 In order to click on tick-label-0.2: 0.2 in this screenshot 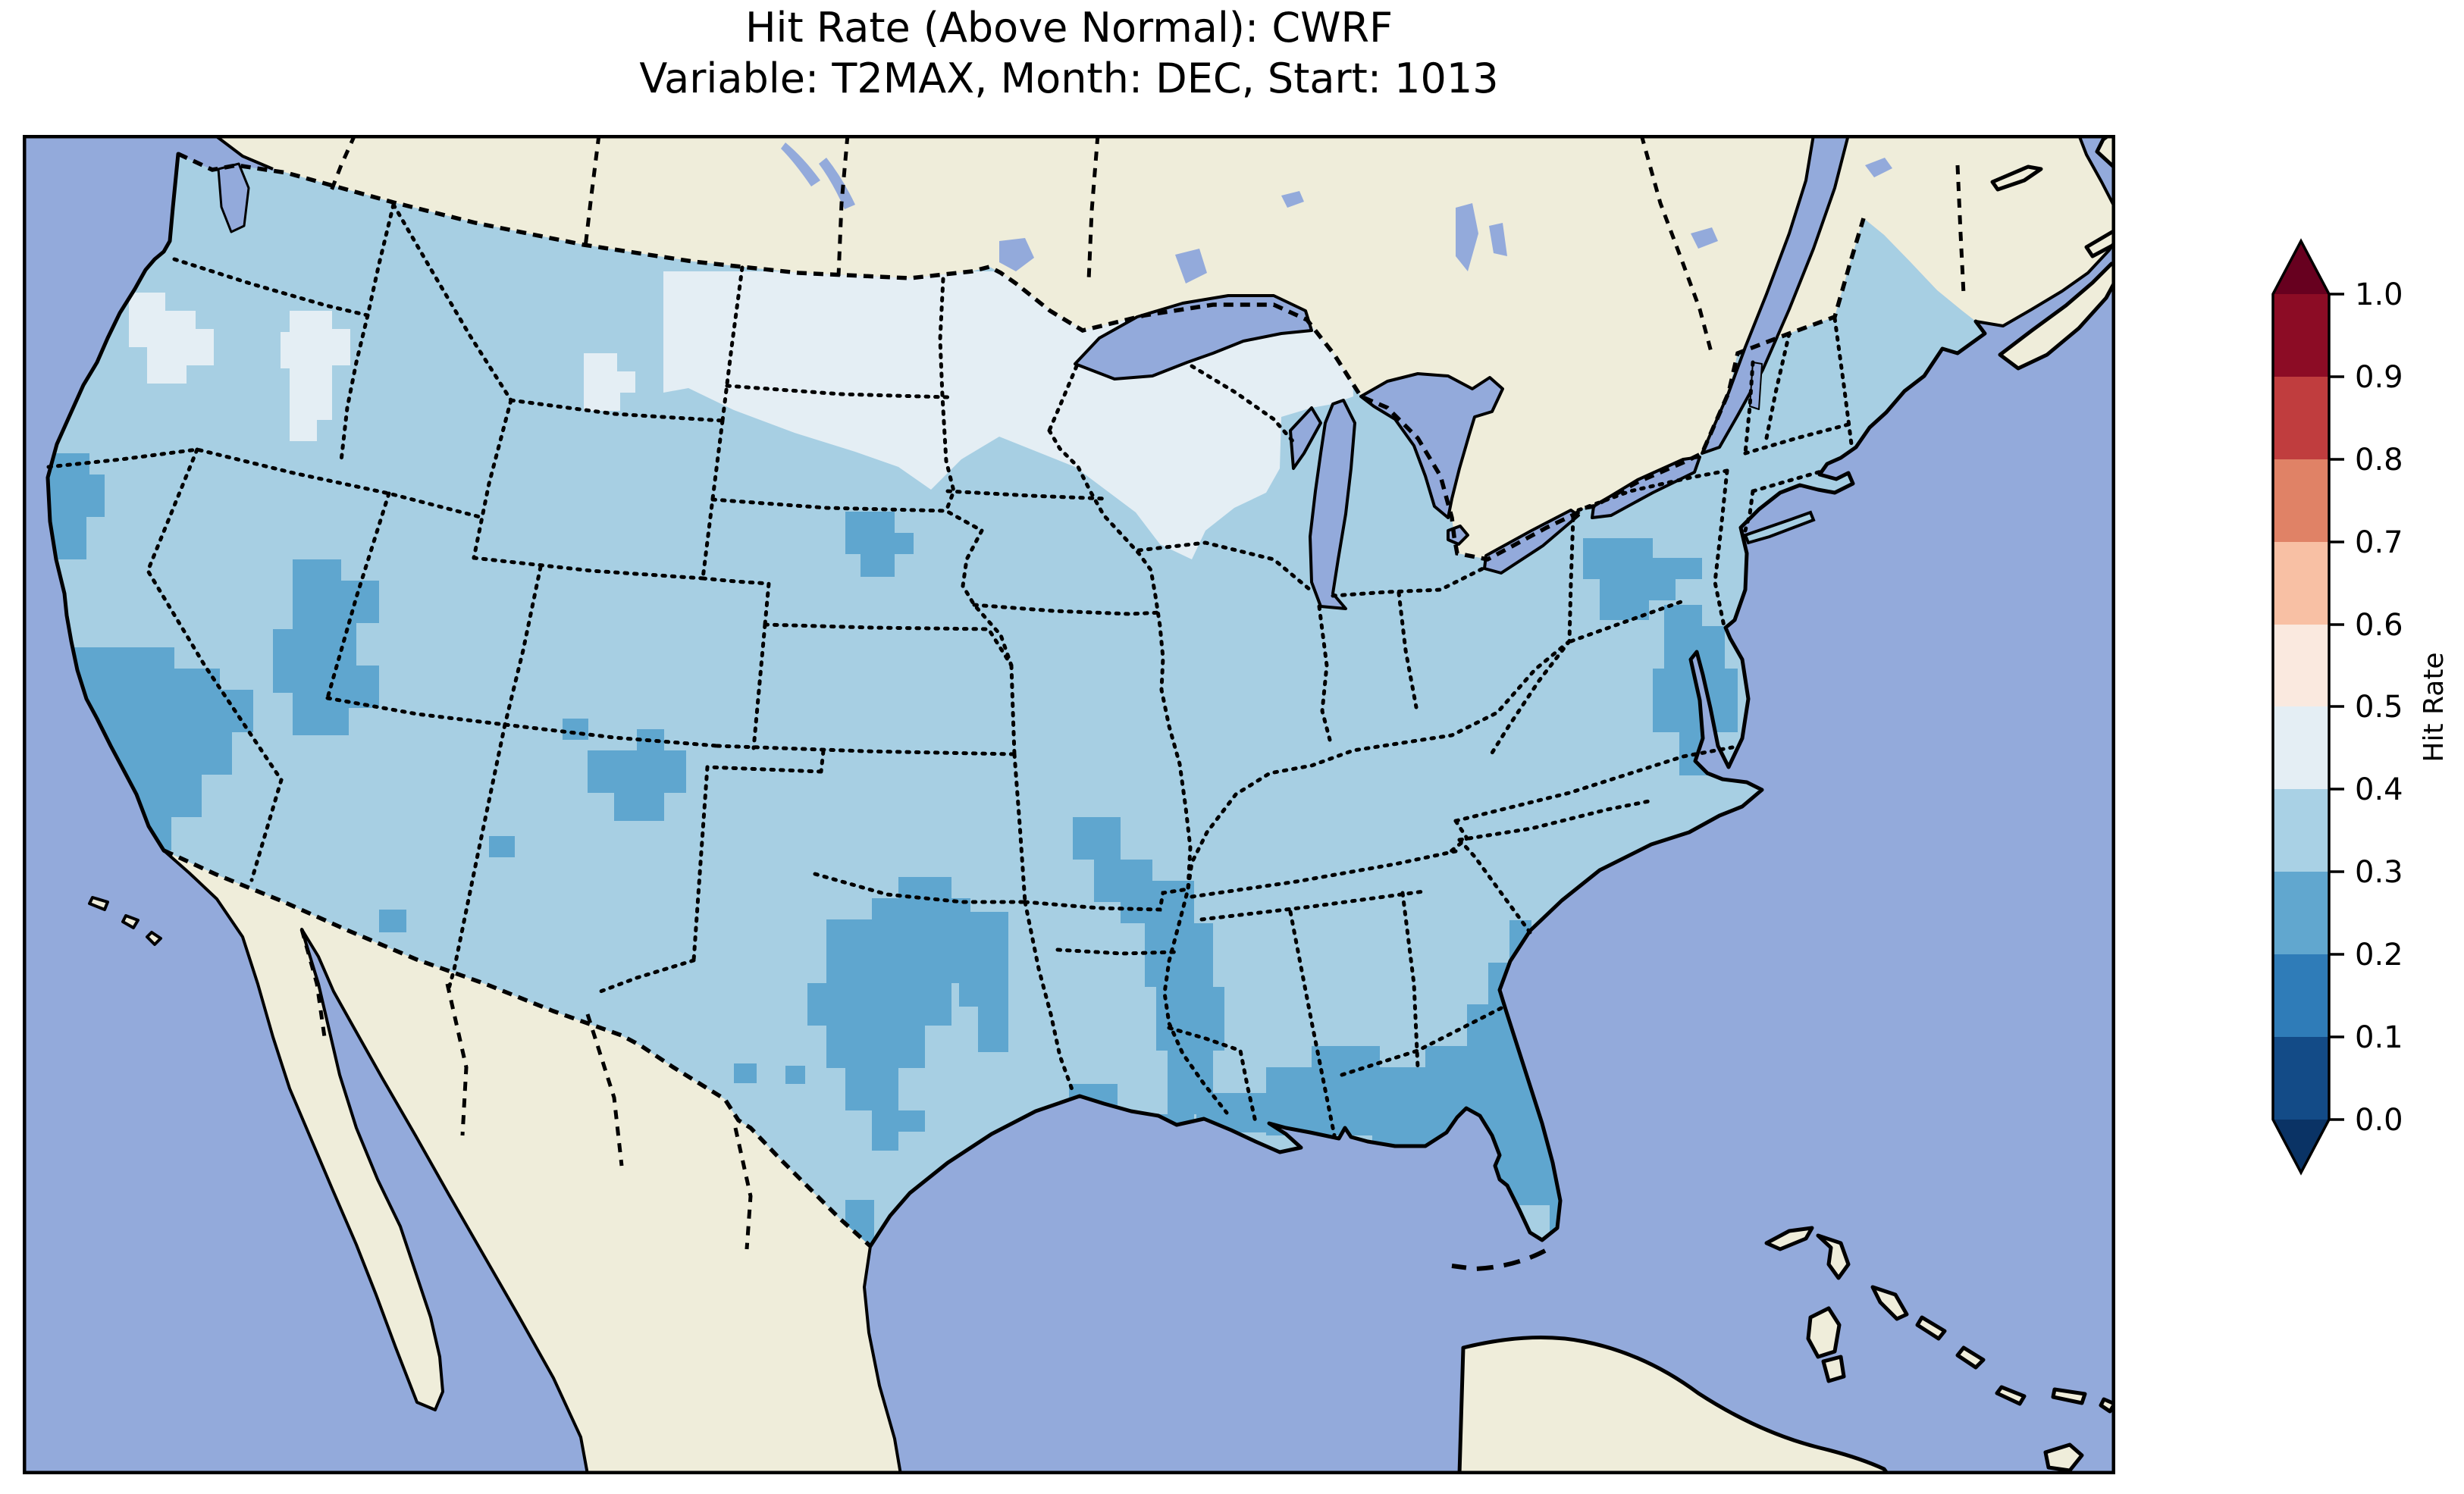, I will do `click(2379, 955)`.